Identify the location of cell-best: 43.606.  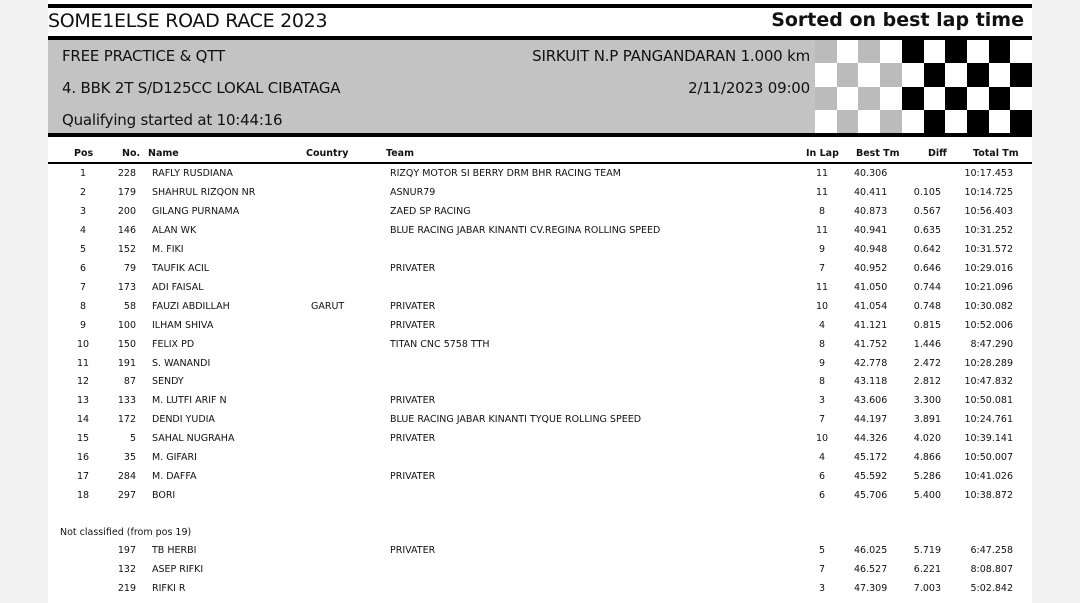
(871, 401).